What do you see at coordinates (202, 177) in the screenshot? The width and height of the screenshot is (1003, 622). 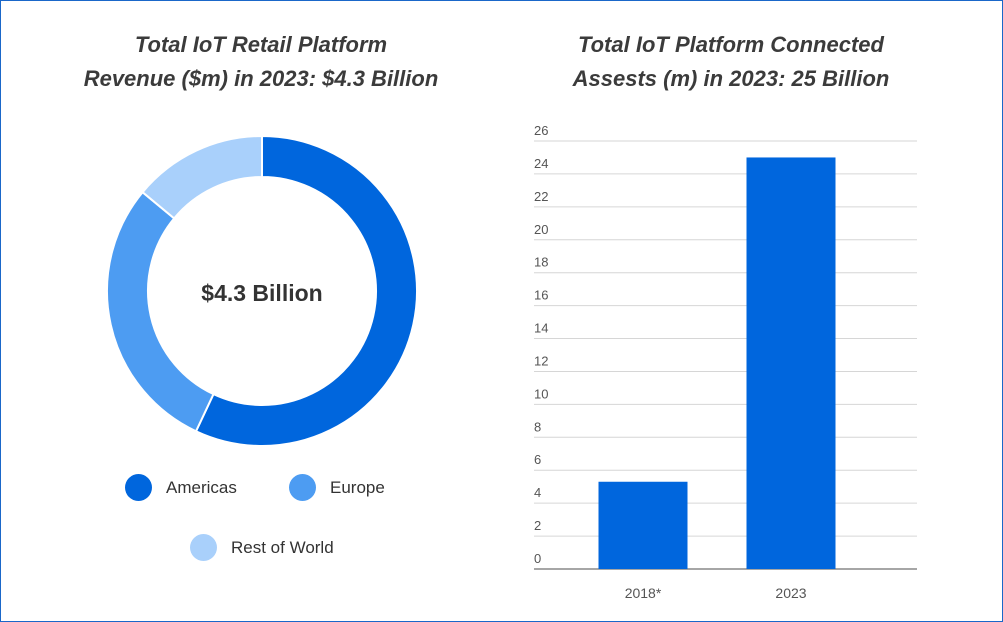 I see `donut-slice-rest-of-world` at bounding box center [202, 177].